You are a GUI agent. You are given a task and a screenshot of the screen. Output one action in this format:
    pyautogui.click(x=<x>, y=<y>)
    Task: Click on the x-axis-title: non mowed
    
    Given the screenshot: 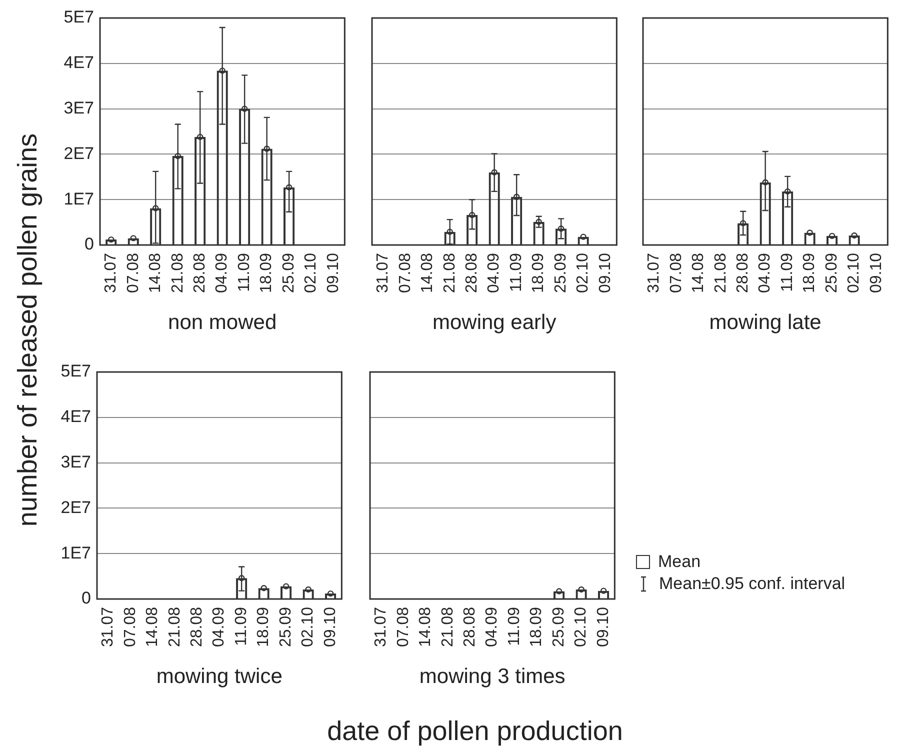 What is the action you would take?
    pyautogui.click(x=222, y=322)
    